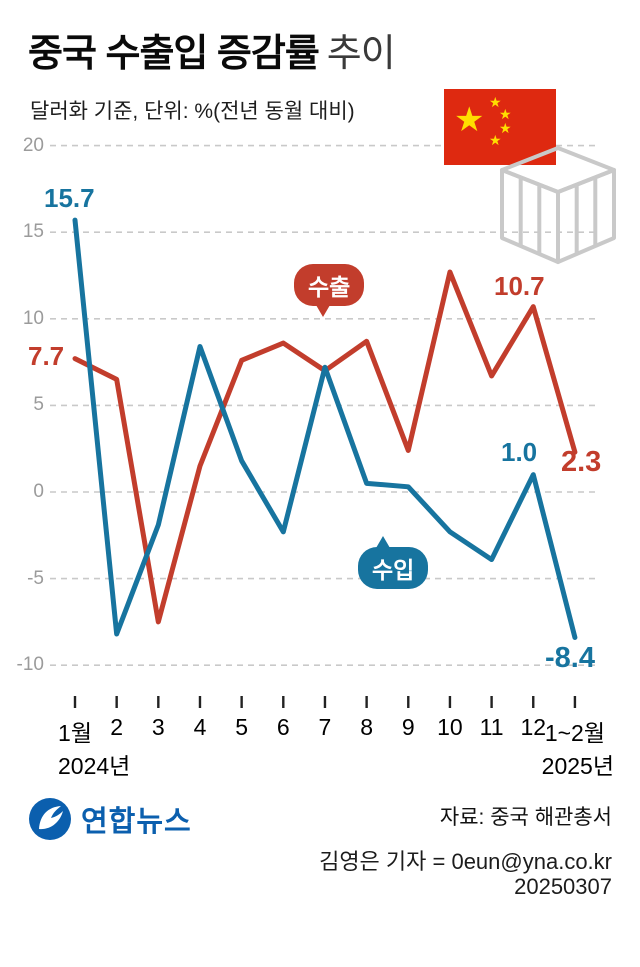  Describe the element at coordinates (94, 766) in the screenshot. I see `x-axis-year-start: 2024년` at that location.